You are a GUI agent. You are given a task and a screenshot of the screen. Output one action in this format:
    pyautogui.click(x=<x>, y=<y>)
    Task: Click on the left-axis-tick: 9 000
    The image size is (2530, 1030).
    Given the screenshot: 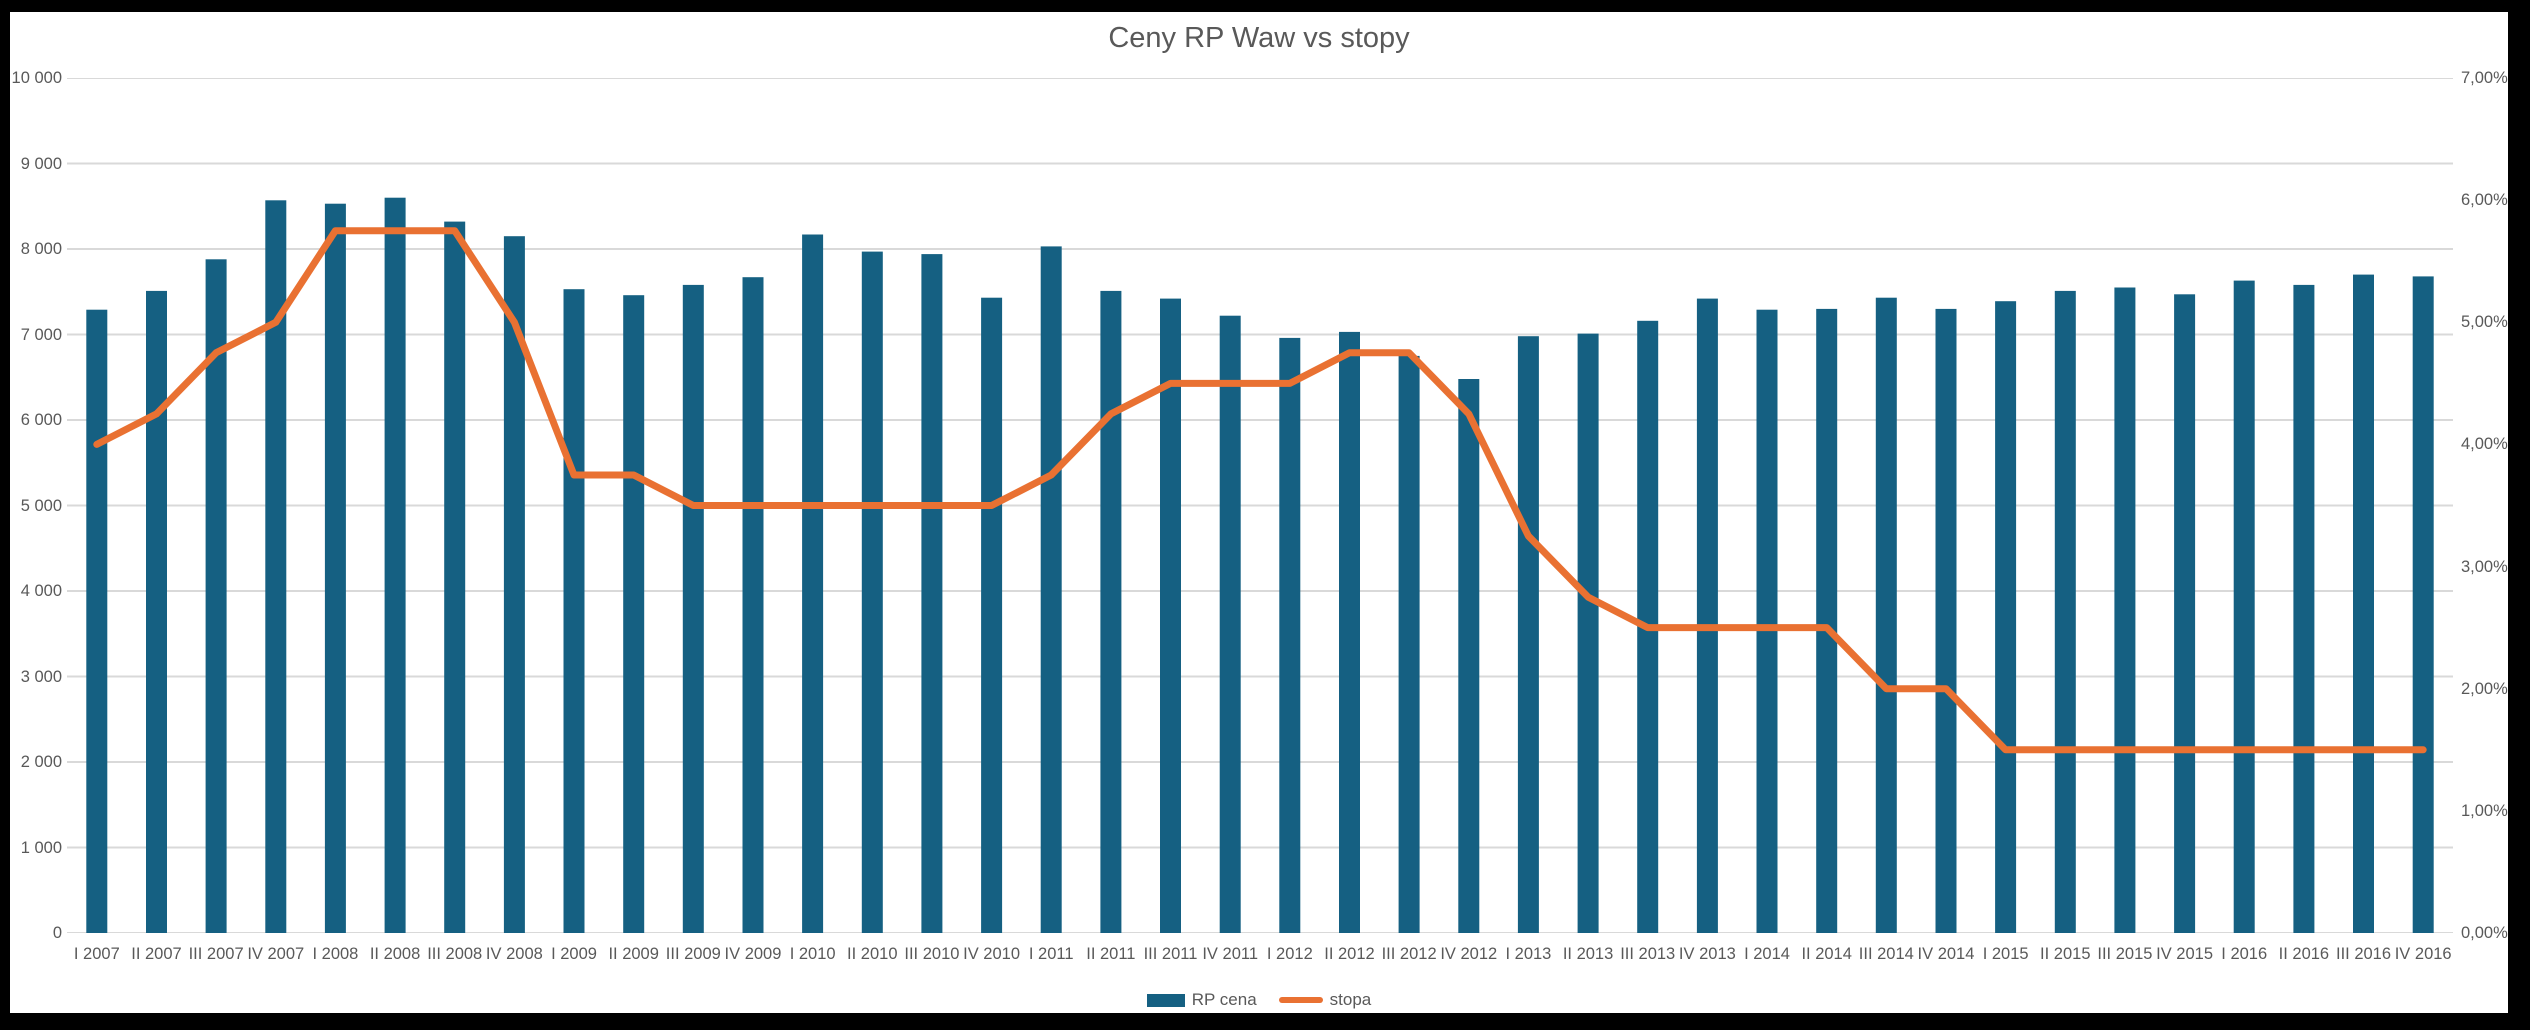 What is the action you would take?
    pyautogui.click(x=41, y=163)
    